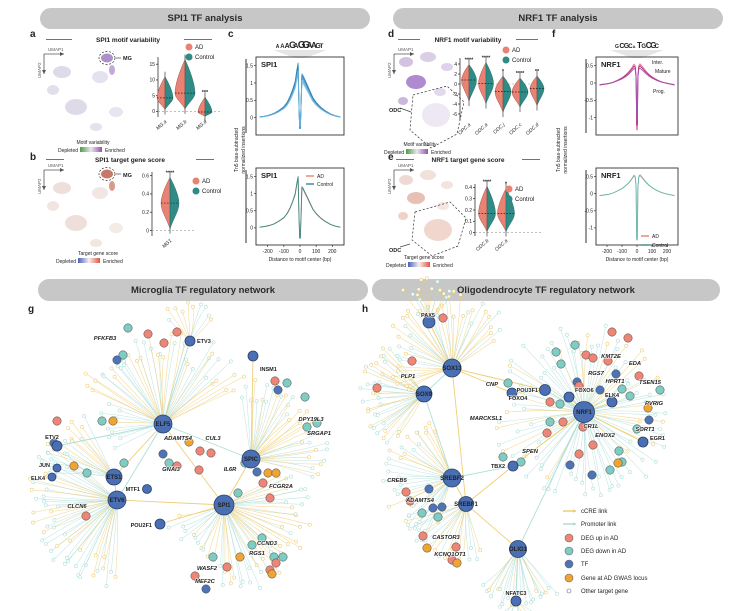 The width and height of the screenshot is (732, 611). I want to click on y-tick-label: 1, so click(251, 194).